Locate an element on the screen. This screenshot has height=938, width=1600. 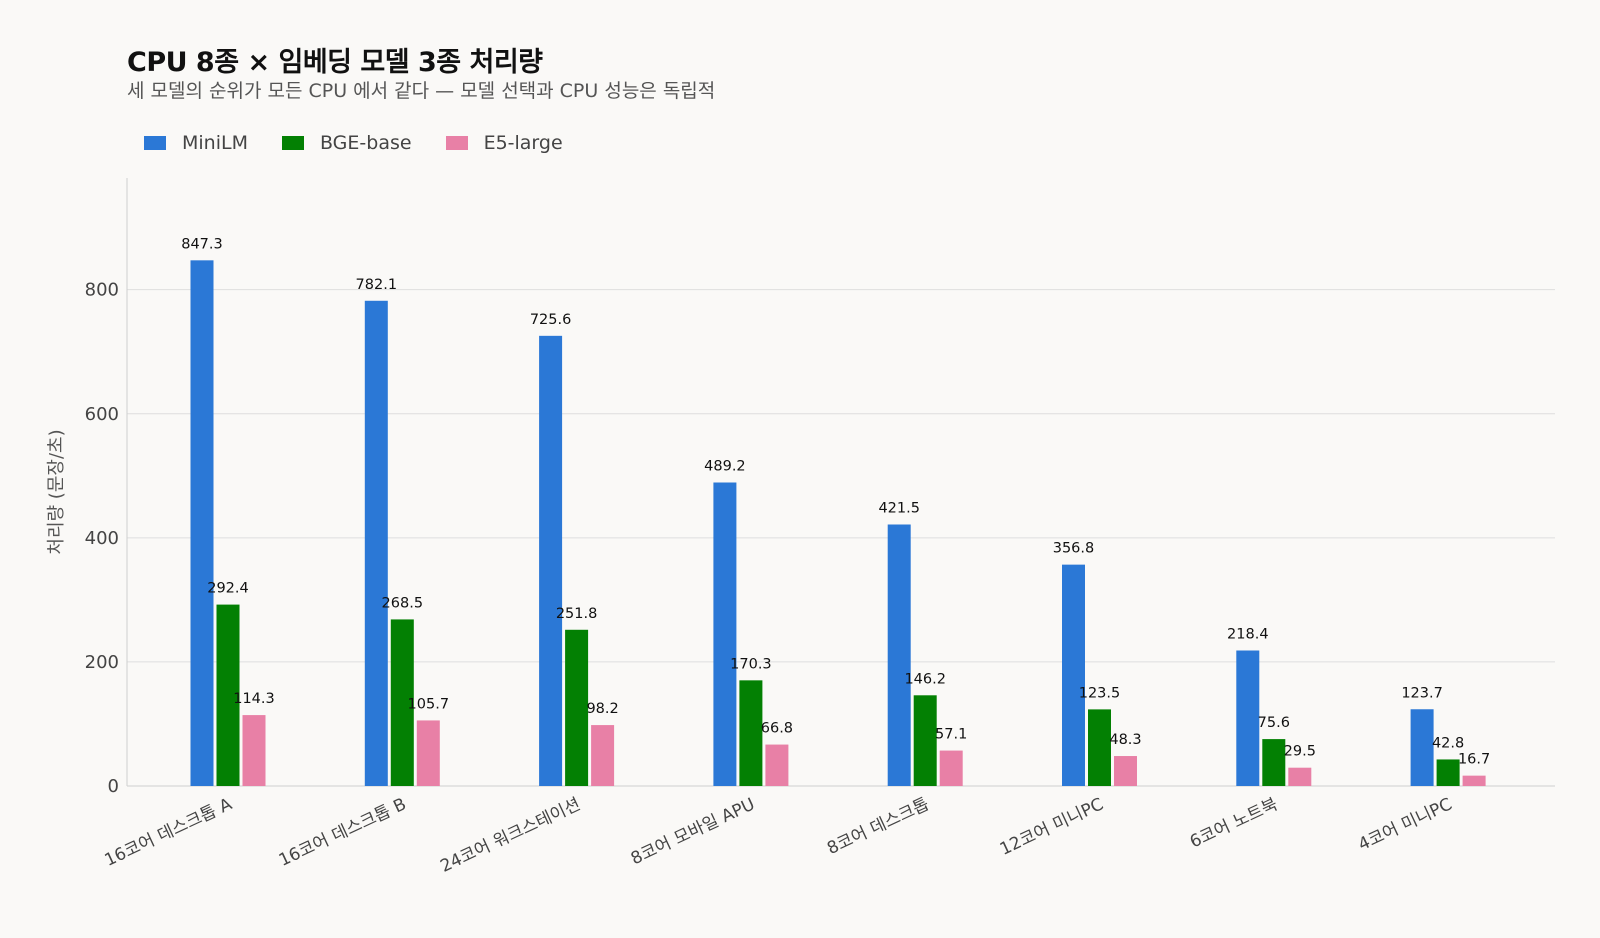
y-tick-label-400: 400 is located at coordinates (102, 538).